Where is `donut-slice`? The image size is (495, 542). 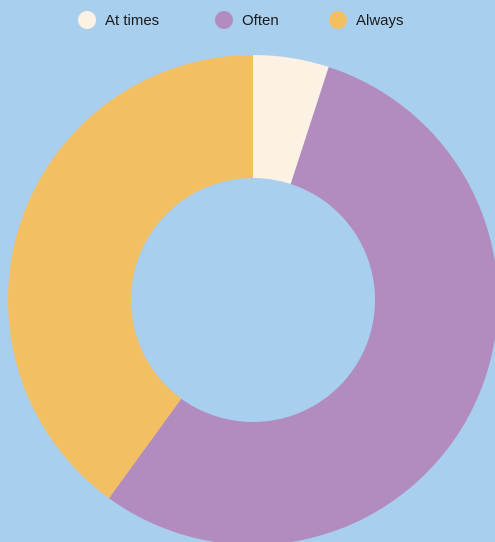 donut-slice is located at coordinates (291, 119).